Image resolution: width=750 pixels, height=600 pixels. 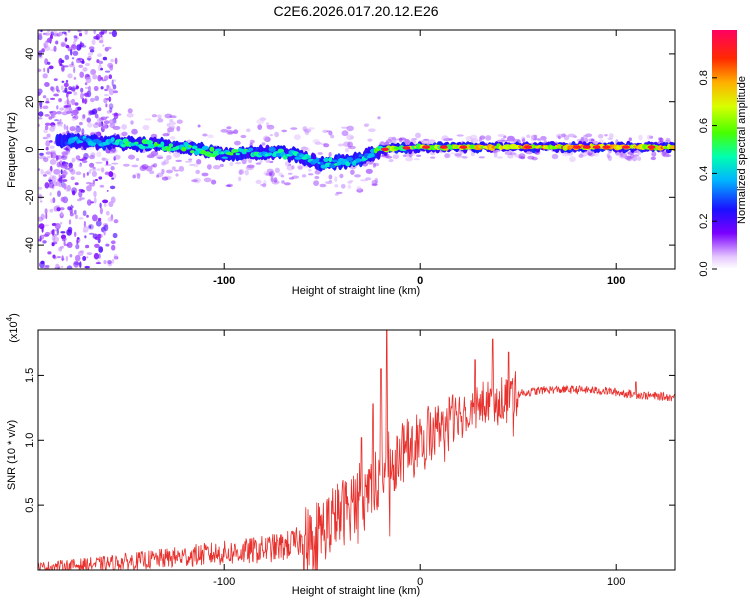 What do you see at coordinates (30, 375) in the screenshot?
I see `snr-y-tick-label: 1.5` at bounding box center [30, 375].